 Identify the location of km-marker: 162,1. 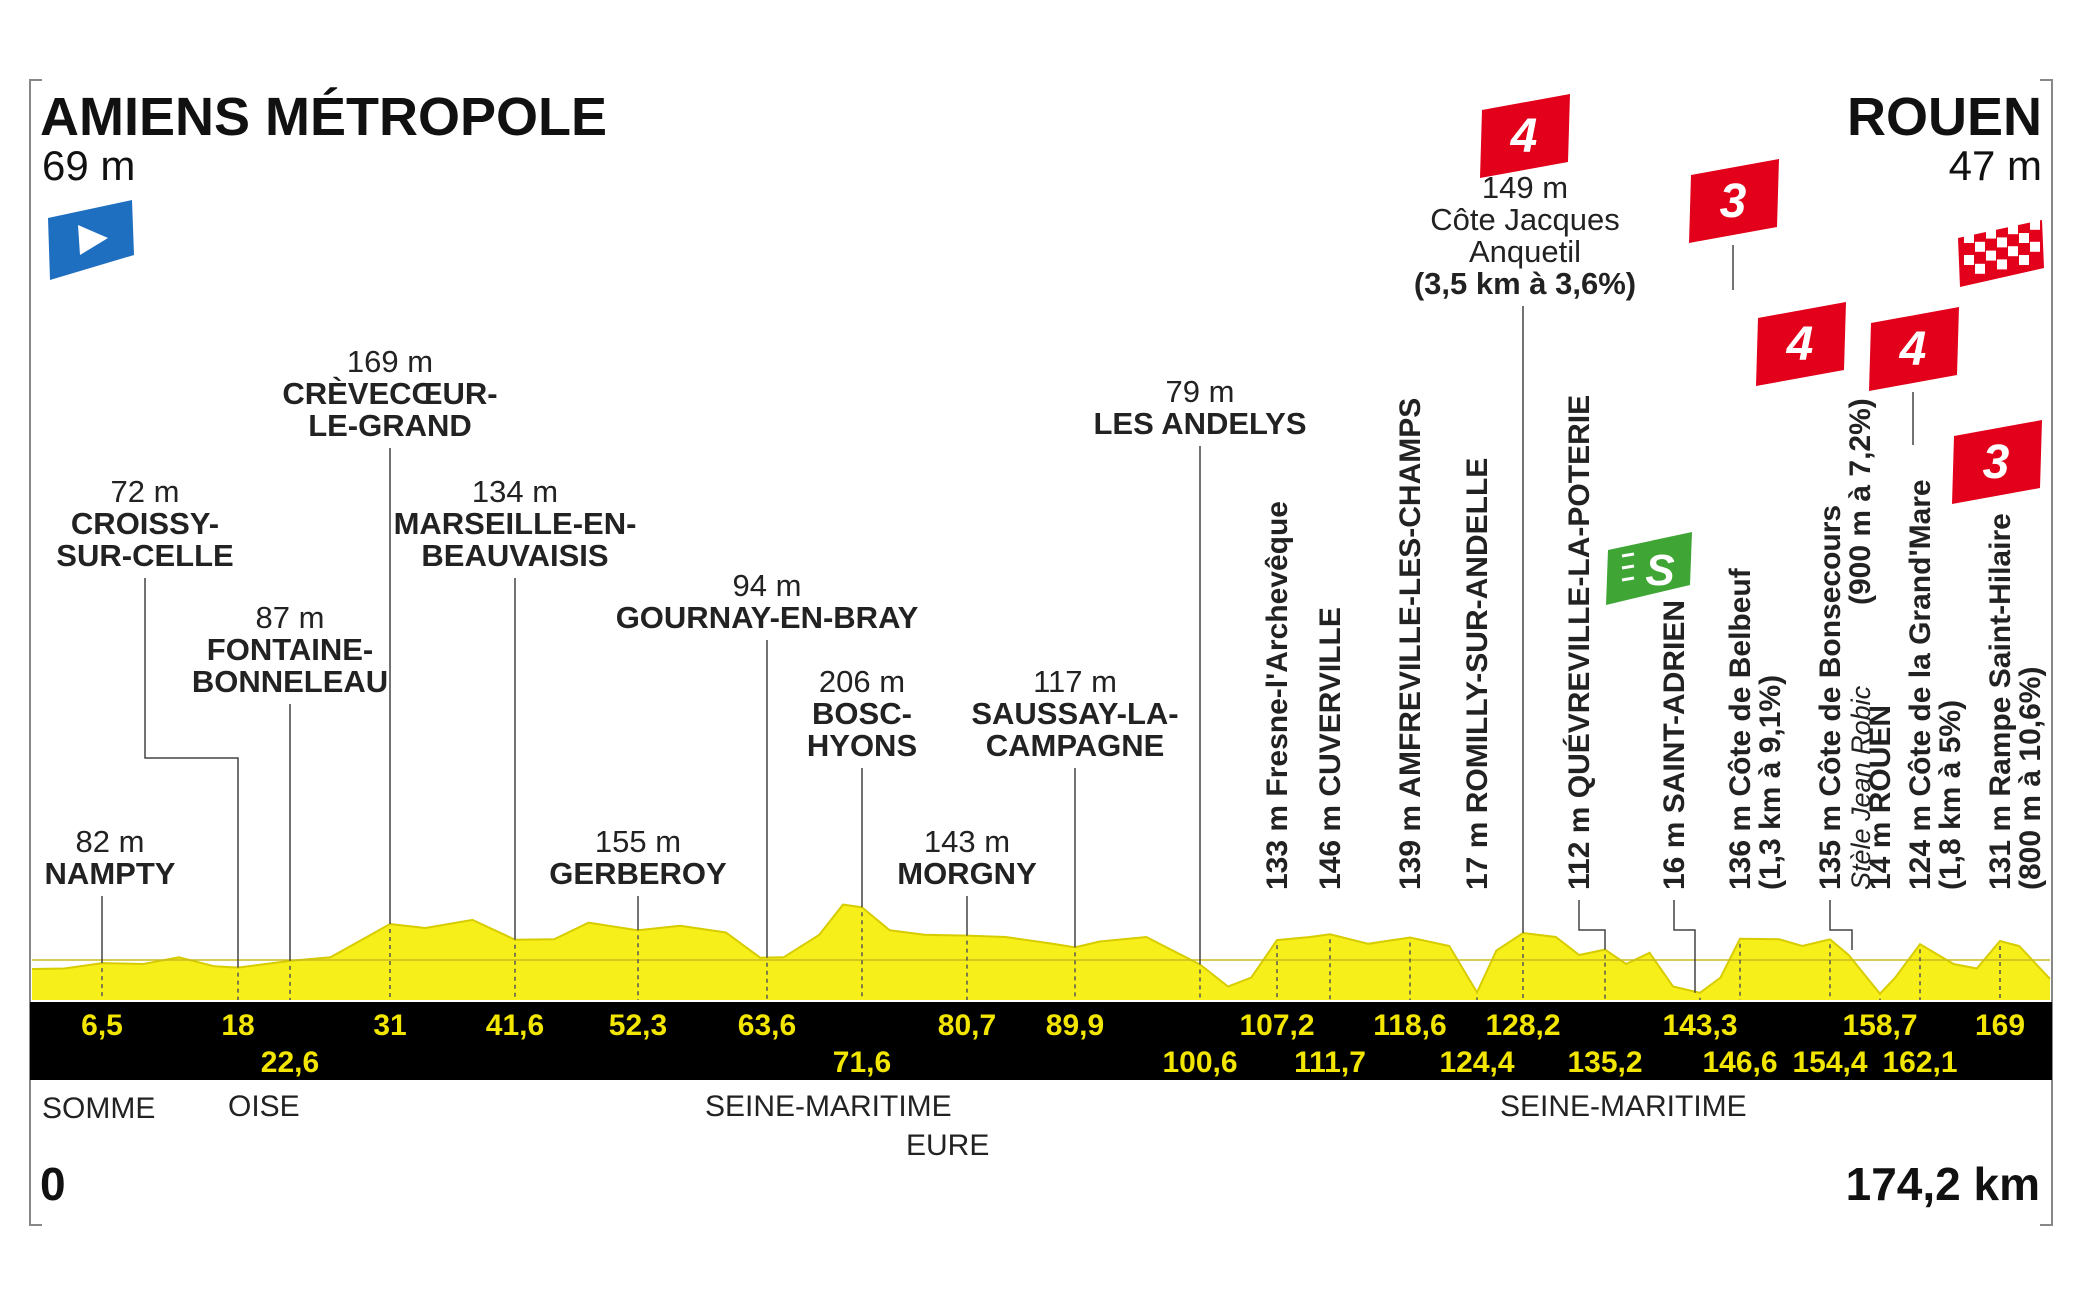
(1919, 1062).